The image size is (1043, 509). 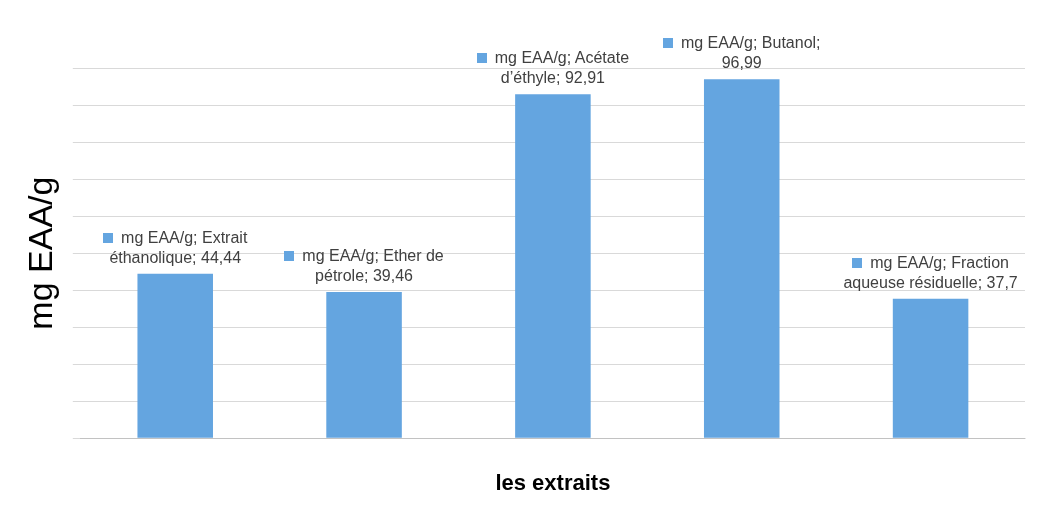 I want to click on data-label: mg EAA/g; Ether de pétrole; 39,46, so click(x=373, y=266).